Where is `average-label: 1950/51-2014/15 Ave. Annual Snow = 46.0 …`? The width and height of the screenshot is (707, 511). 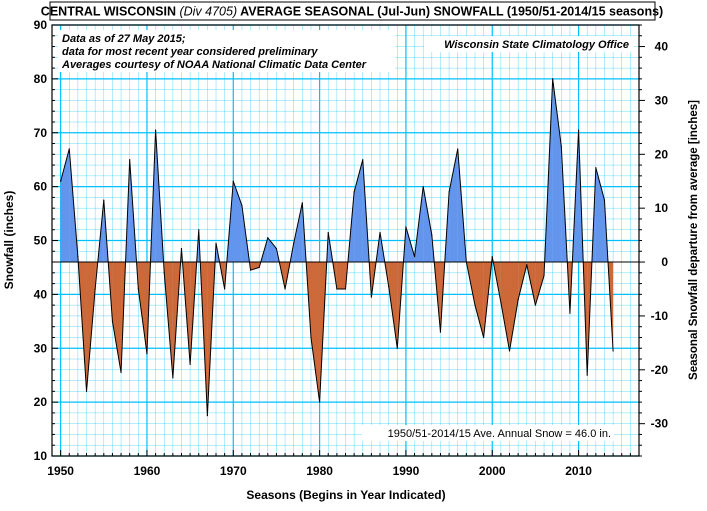
average-label: 1950/51-2014/15 Ave. Annual Snow = 46.0 … is located at coordinates (499, 434).